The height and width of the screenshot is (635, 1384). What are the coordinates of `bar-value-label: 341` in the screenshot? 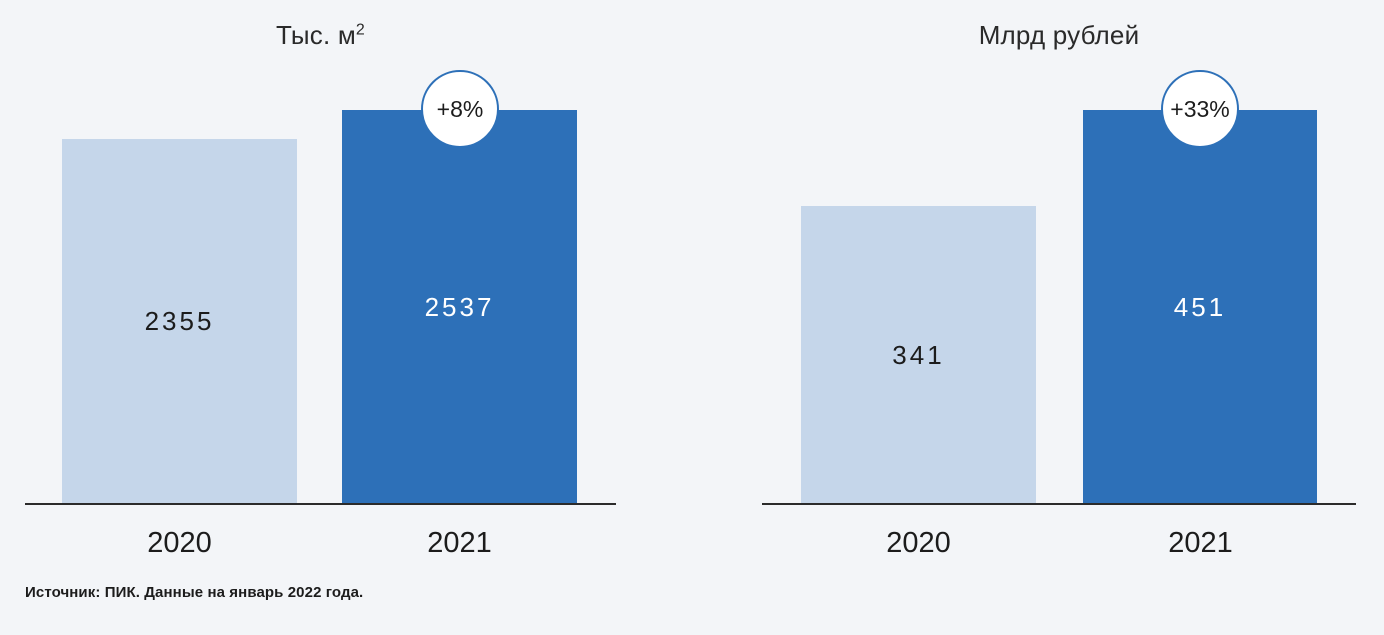 It's located at (918, 354).